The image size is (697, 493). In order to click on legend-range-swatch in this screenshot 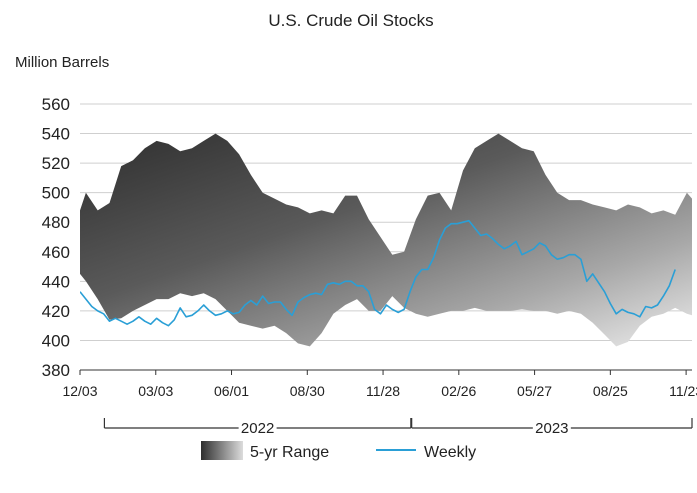, I will do `click(222, 450)`.